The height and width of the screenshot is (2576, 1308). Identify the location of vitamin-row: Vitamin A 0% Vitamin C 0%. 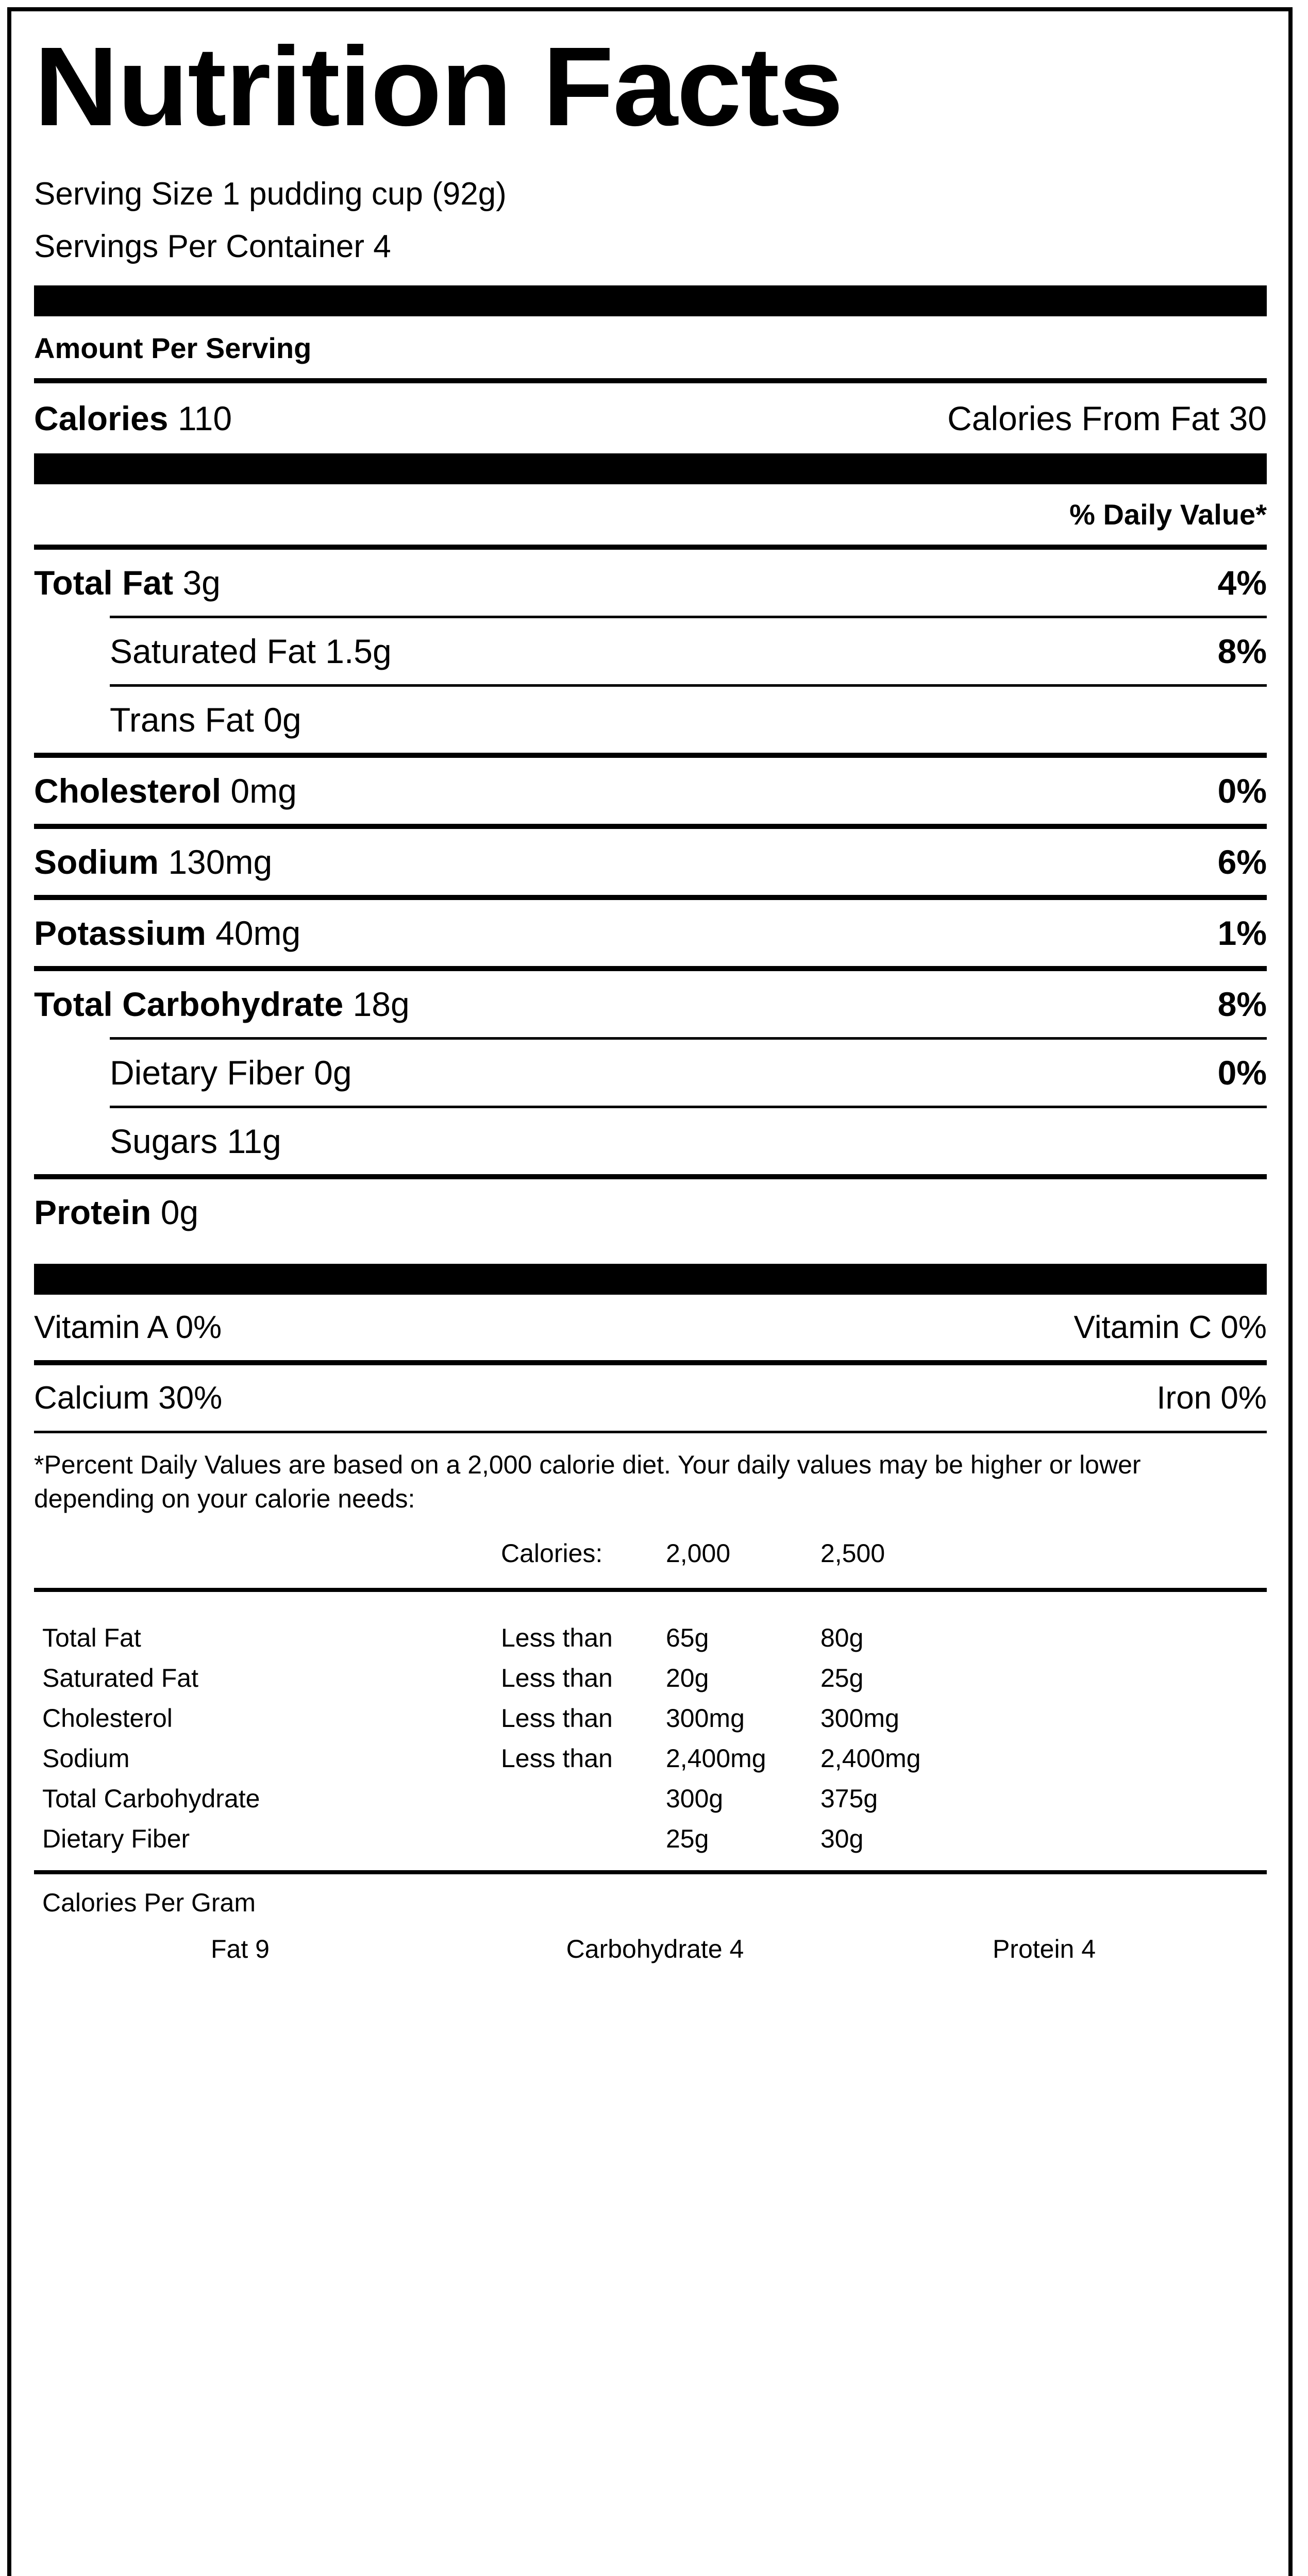
(650, 1327).